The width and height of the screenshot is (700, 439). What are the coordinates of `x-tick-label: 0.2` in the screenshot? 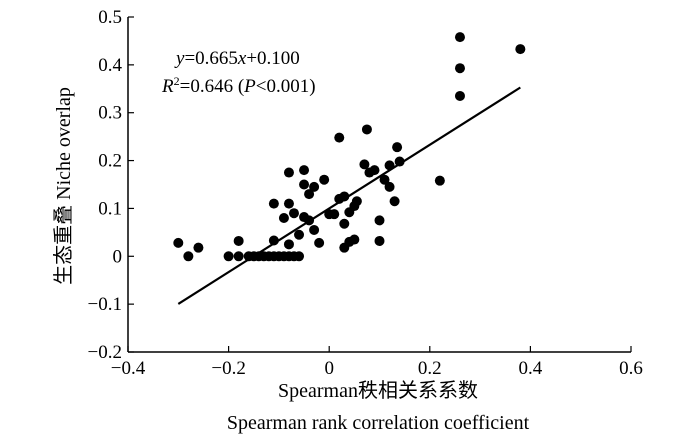 It's located at (430, 368).